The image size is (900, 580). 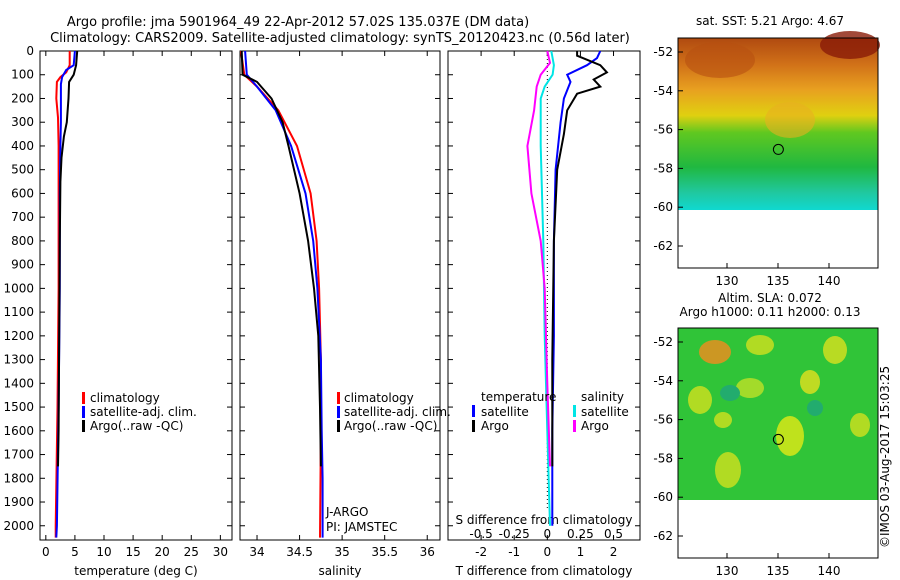 I want to click on series-line-temperature-argo, so click(x=580, y=259).